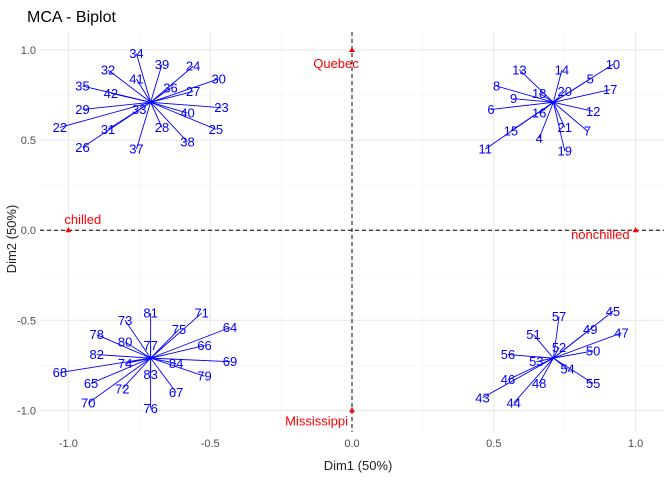 The height and width of the screenshot is (480, 672). What do you see at coordinates (111, 93) in the screenshot?
I see `individual-label: 42` at bounding box center [111, 93].